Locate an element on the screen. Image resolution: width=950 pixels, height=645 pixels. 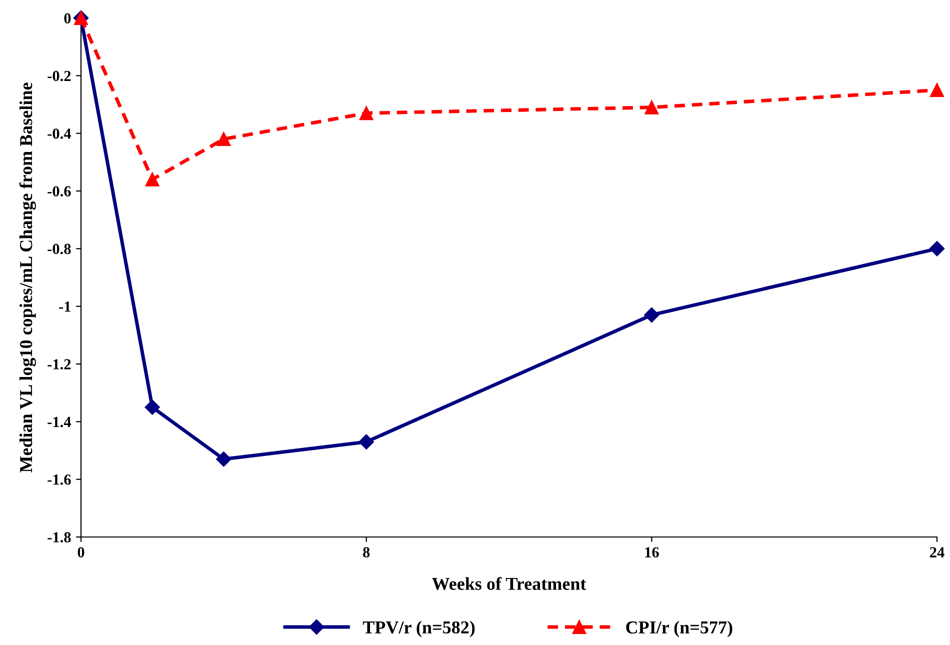
y-tick-label: -1.4 is located at coordinates (59, 422).